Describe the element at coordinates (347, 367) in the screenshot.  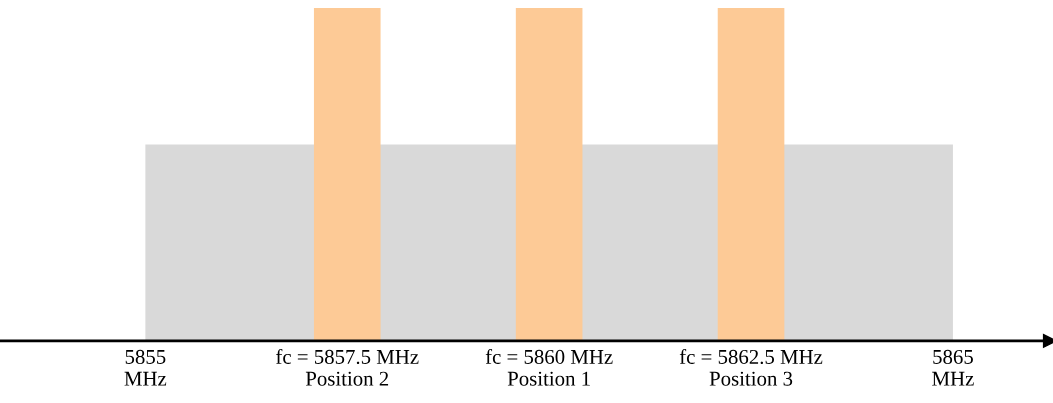
I see `x-tick-label: fc = 5857.5 MHz Position 2` at that location.